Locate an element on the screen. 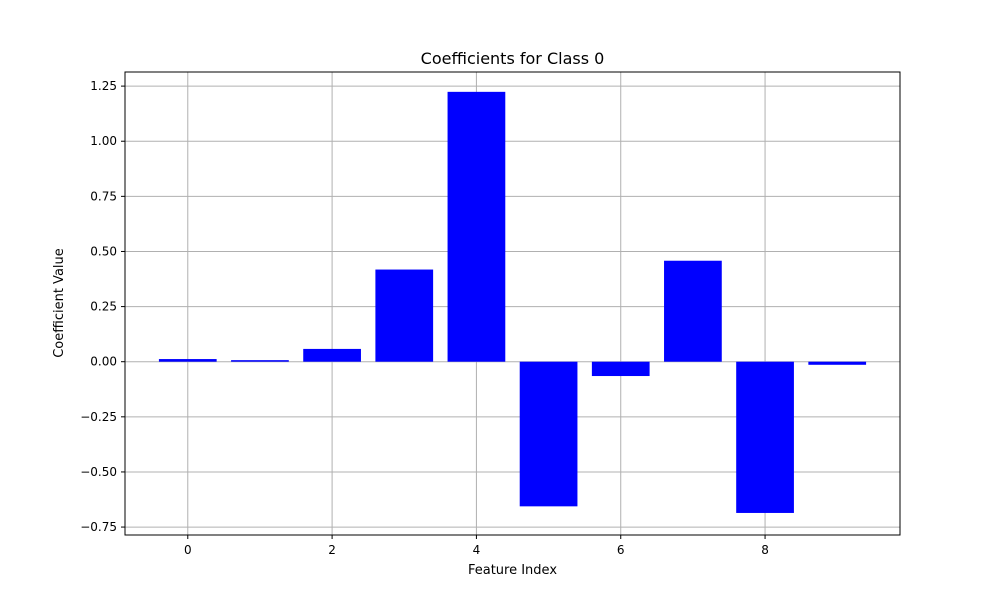 Image resolution: width=1000 pixels, height=604 pixels. chart-title: Coefficients for Class 0 is located at coordinates (513, 58).